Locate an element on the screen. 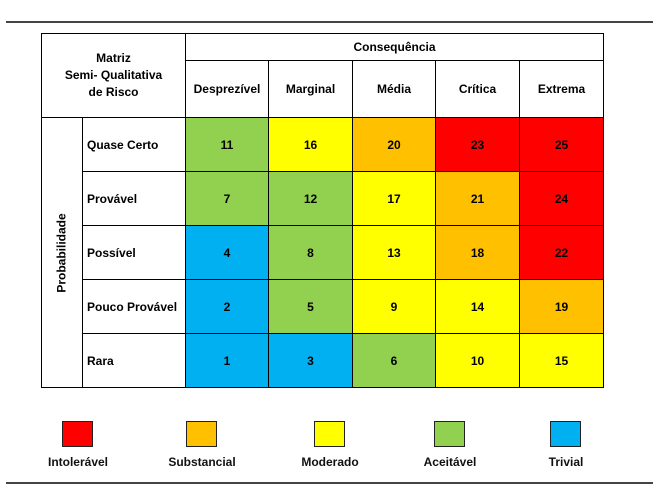 The image size is (661, 501). column-header: Média is located at coordinates (394, 89).